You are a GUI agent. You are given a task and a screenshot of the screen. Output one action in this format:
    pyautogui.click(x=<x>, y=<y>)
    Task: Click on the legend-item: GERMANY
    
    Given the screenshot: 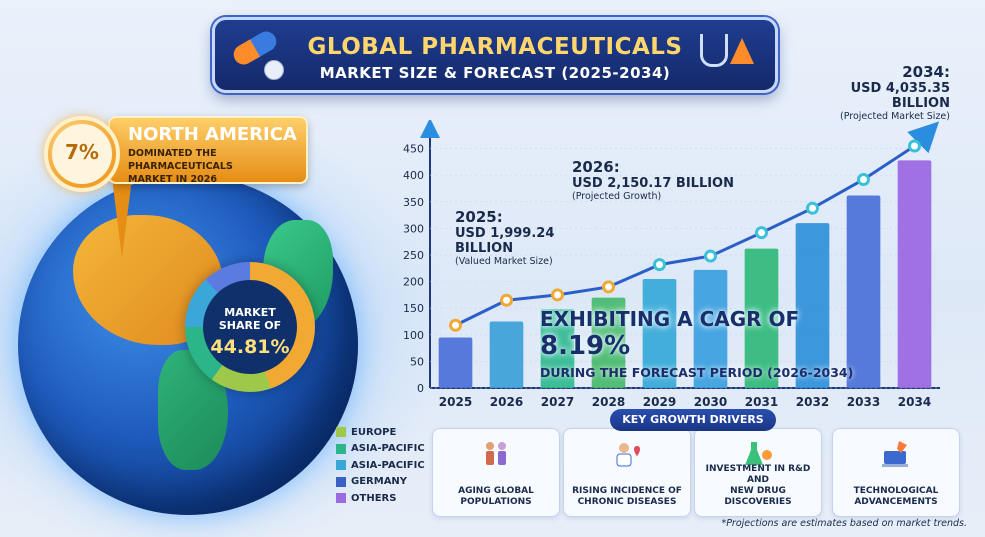 What is the action you would take?
    pyautogui.click(x=380, y=482)
    